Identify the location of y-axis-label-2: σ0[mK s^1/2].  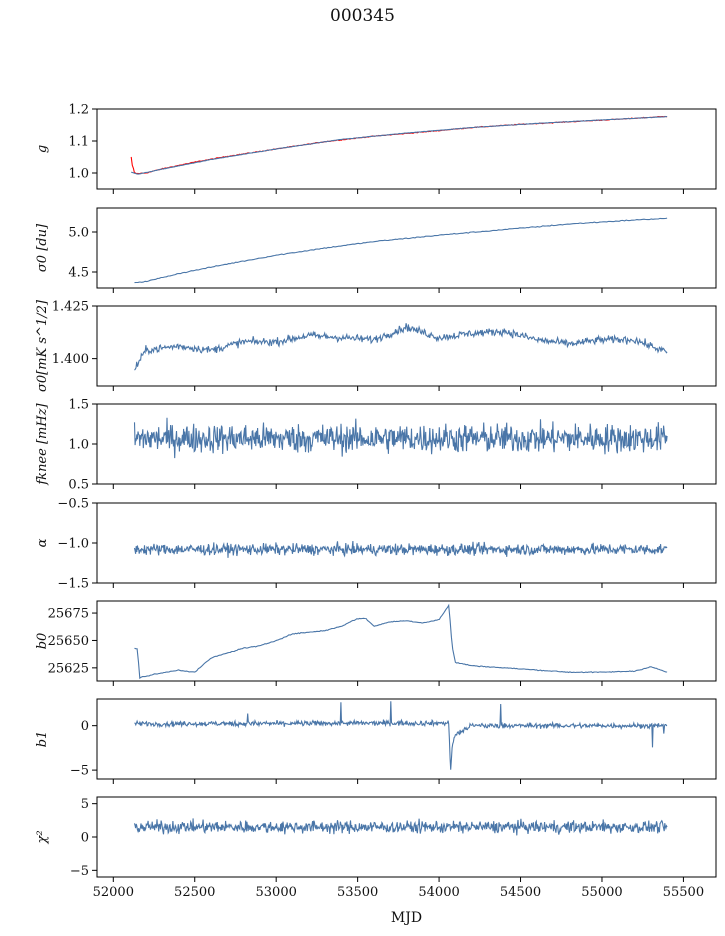
(42, 345).